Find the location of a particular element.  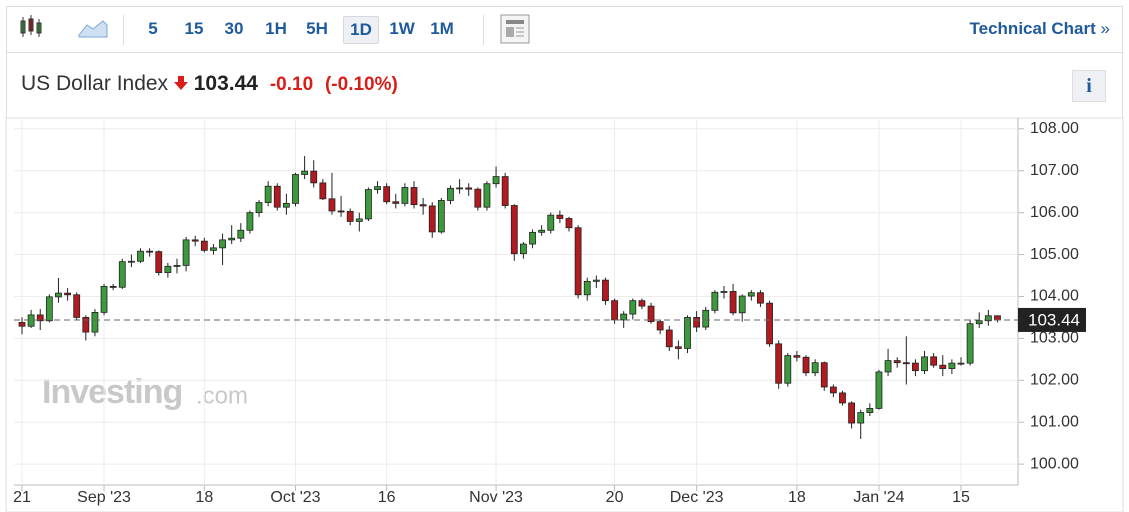

link-text: Technical Chart is located at coordinates (1032, 28).